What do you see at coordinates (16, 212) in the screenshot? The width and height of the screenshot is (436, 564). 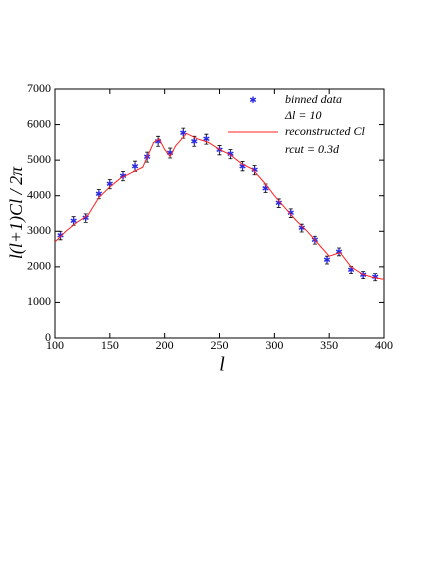 I see `y-axis-label: l(l+1)Cl / 2π` at bounding box center [16, 212].